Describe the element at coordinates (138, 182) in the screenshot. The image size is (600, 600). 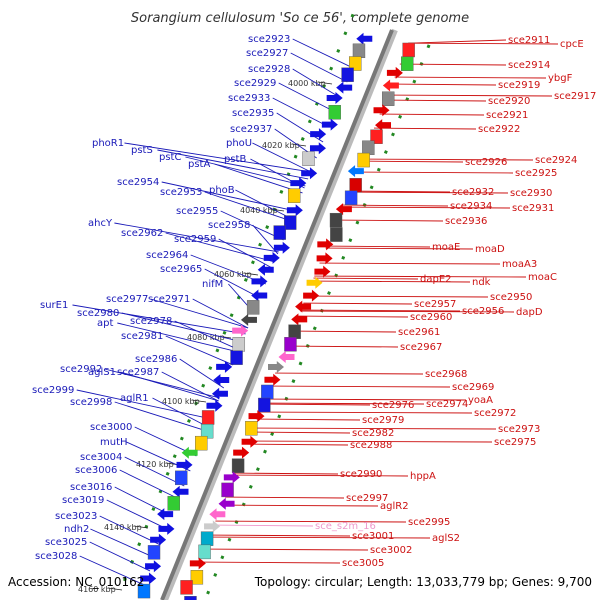
I see `gene-label: sce2954` at that location.